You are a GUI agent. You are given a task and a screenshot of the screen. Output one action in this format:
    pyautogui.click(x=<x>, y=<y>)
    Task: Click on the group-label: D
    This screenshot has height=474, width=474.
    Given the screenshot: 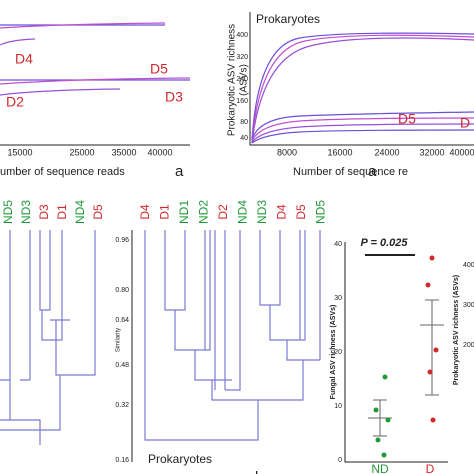 What is the action you would take?
    pyautogui.click(x=430, y=468)
    